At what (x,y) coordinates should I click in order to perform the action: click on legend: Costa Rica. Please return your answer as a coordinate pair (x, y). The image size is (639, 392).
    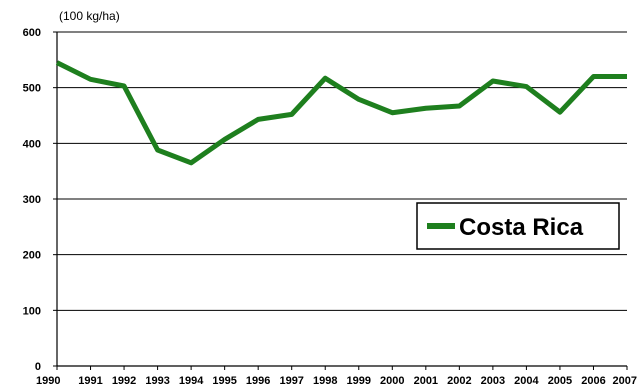
    Looking at the image, I should click on (518, 226).